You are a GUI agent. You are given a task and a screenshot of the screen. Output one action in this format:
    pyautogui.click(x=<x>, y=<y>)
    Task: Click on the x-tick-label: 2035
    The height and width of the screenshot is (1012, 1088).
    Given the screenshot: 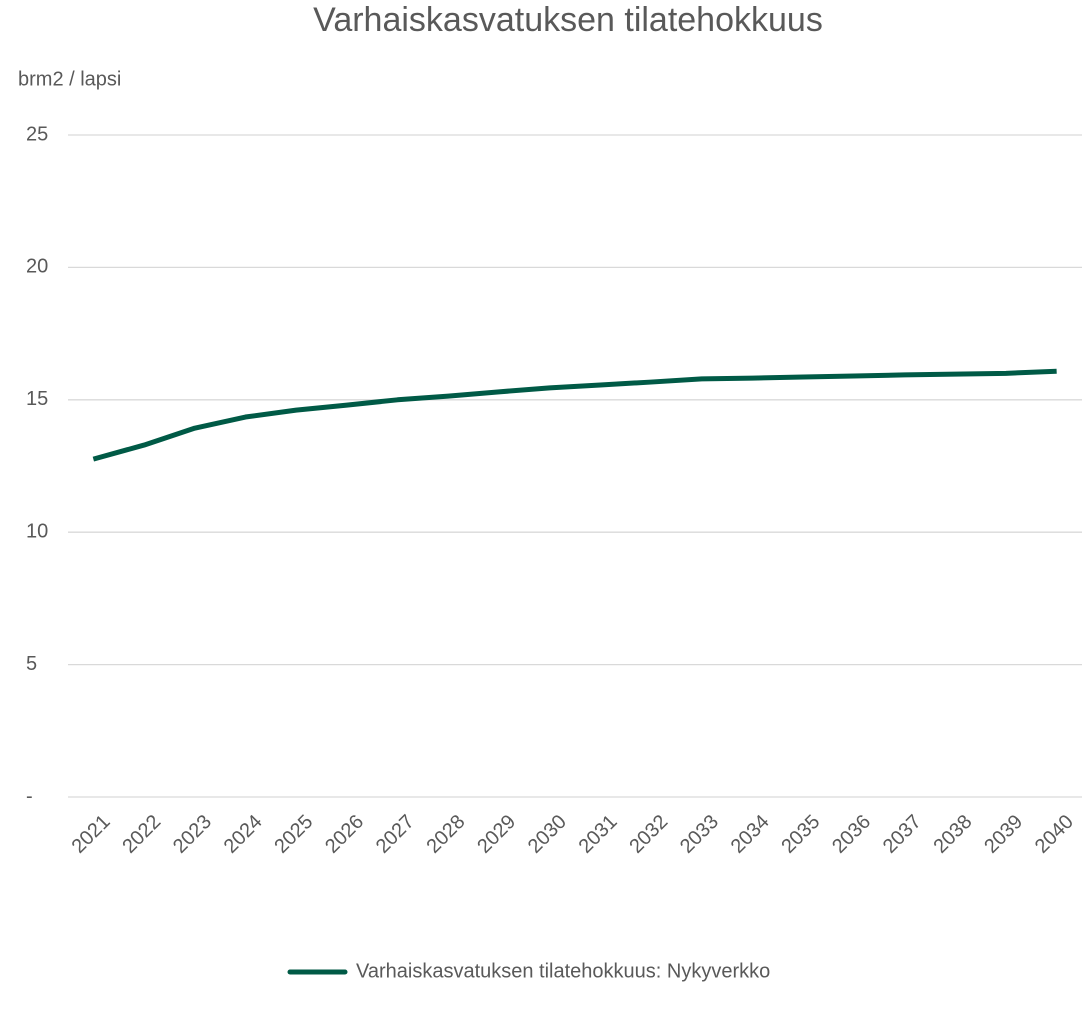 What is the action you would take?
    pyautogui.click(x=800, y=834)
    